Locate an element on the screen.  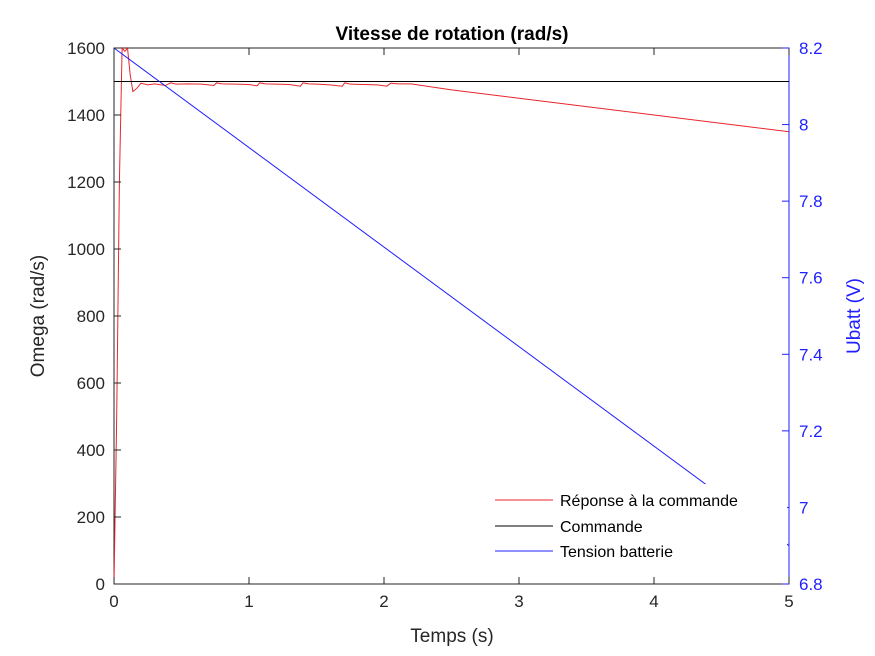
y-left-tick-label: 1000 is located at coordinates (86, 249).